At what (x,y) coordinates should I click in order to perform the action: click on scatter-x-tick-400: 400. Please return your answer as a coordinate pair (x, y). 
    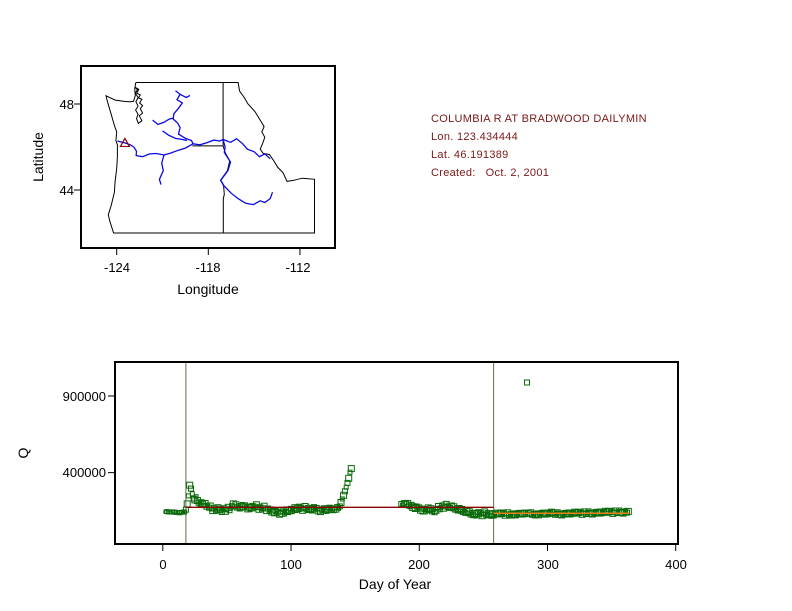
    Looking at the image, I should click on (676, 564).